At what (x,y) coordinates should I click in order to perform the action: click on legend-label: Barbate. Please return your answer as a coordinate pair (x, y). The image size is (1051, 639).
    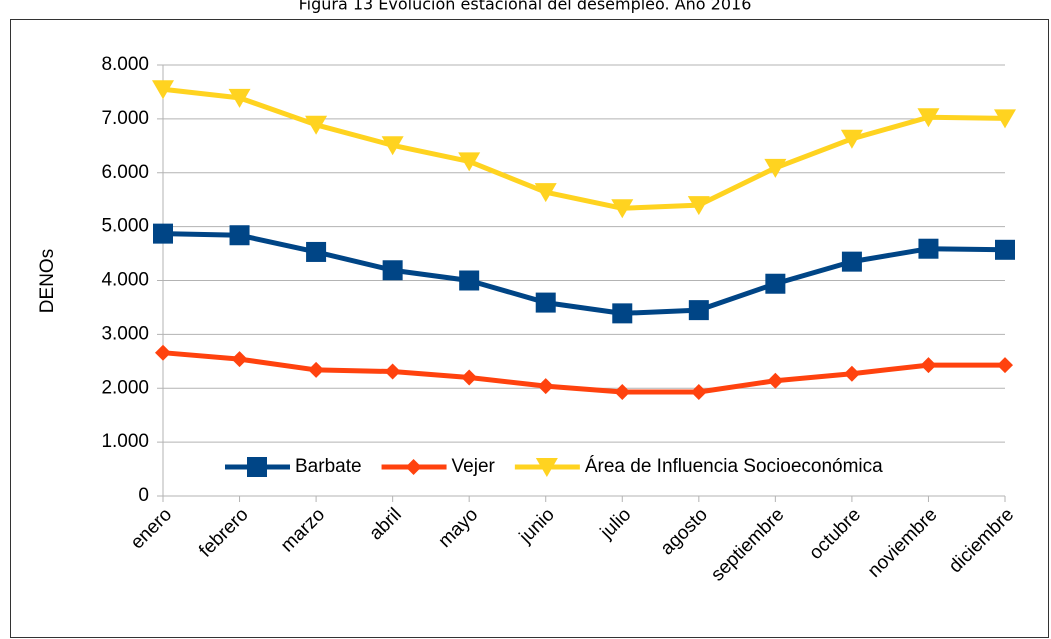
    Looking at the image, I should click on (328, 466).